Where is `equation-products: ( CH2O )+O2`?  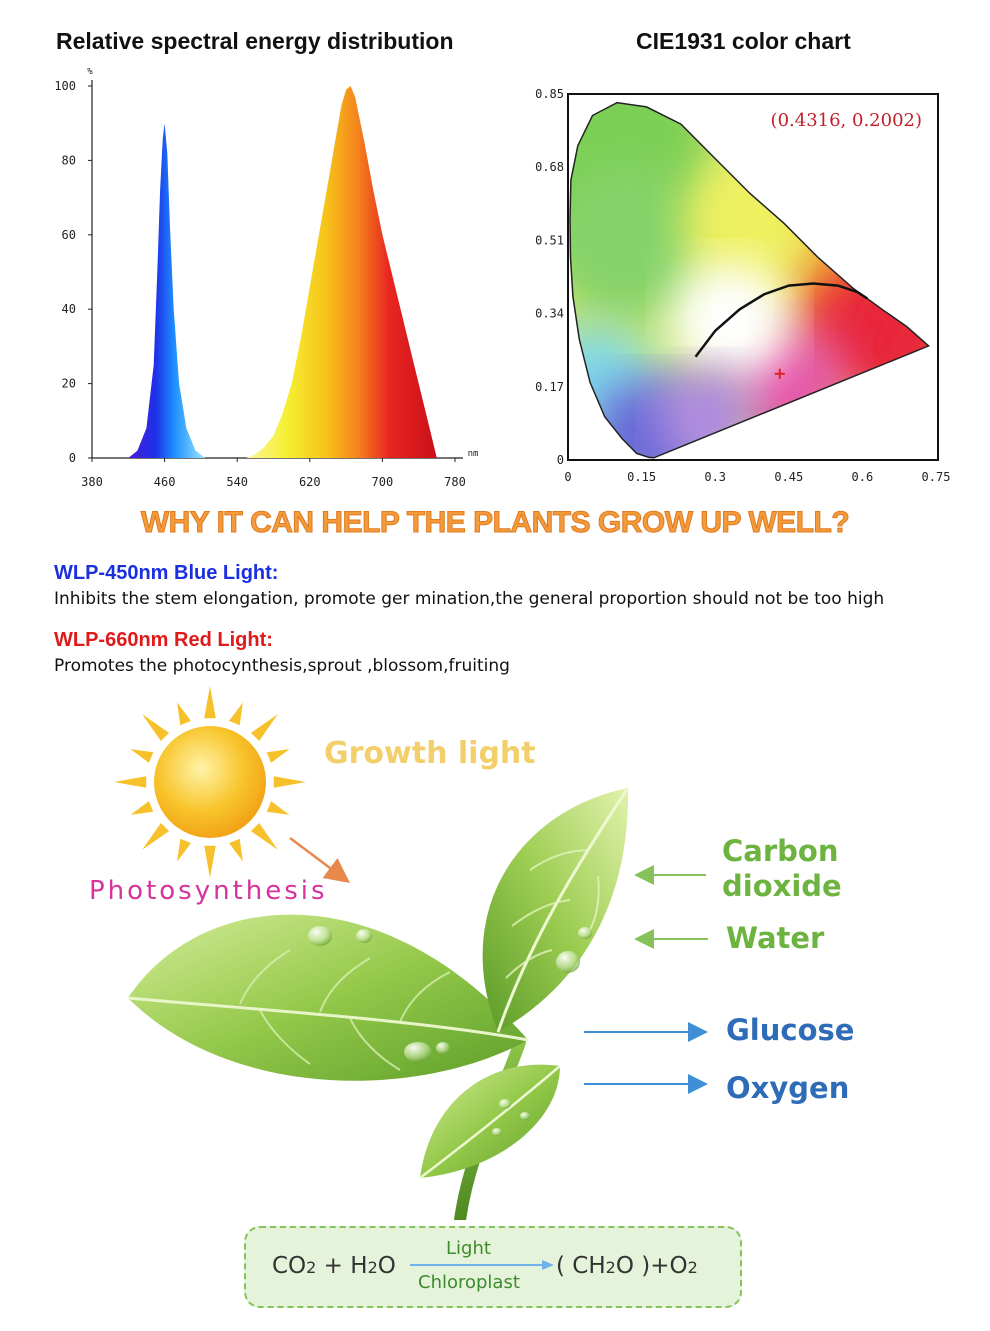
equation-products: ( CH2O )+O2 is located at coordinates (627, 1266).